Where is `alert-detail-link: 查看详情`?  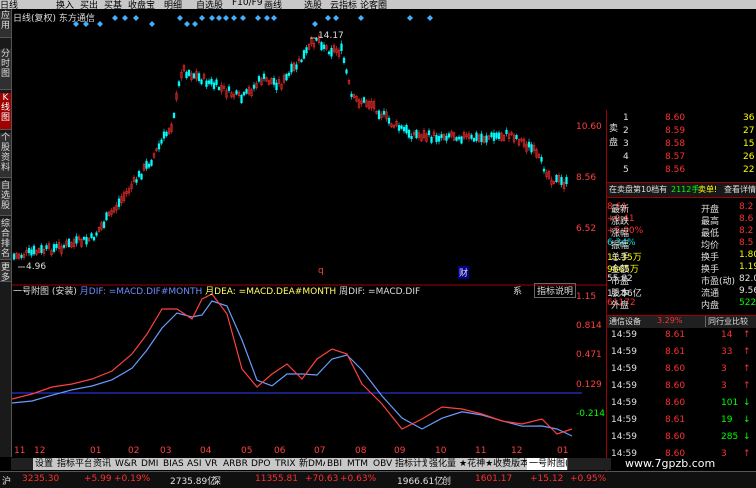 alert-detail-link: 查看详情 is located at coordinates (740, 189).